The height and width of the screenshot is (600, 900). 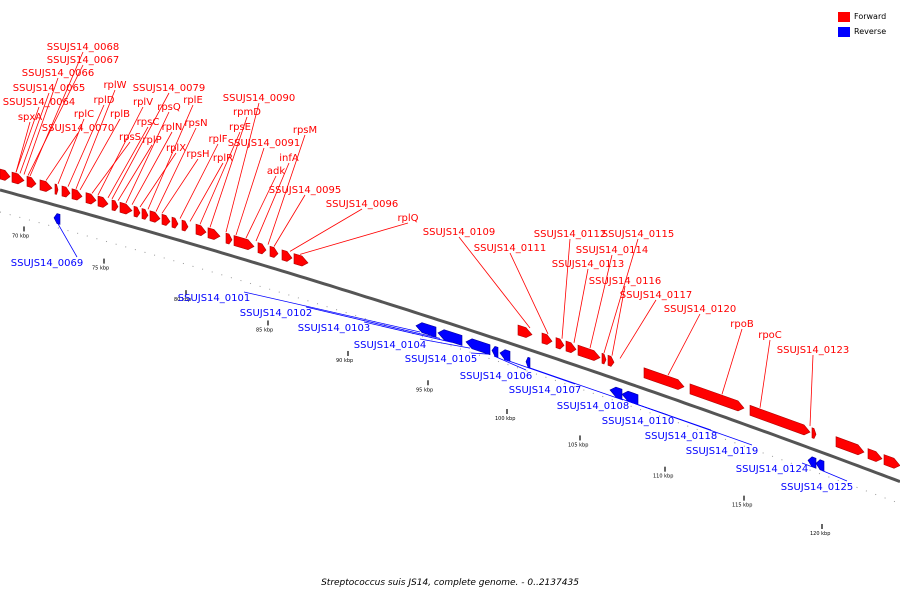 What do you see at coordinates (441, 359) in the screenshot?
I see `reverse-gene-label: SSUJS14_0105` at bounding box center [441, 359].